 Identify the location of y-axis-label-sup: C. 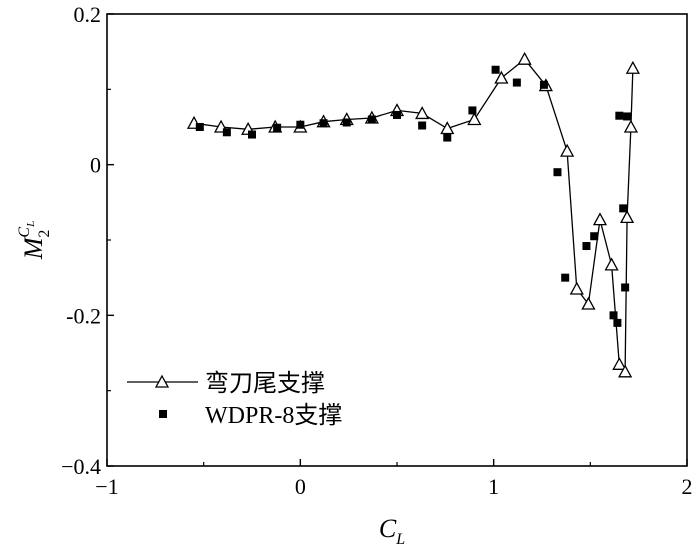
(24, 232).